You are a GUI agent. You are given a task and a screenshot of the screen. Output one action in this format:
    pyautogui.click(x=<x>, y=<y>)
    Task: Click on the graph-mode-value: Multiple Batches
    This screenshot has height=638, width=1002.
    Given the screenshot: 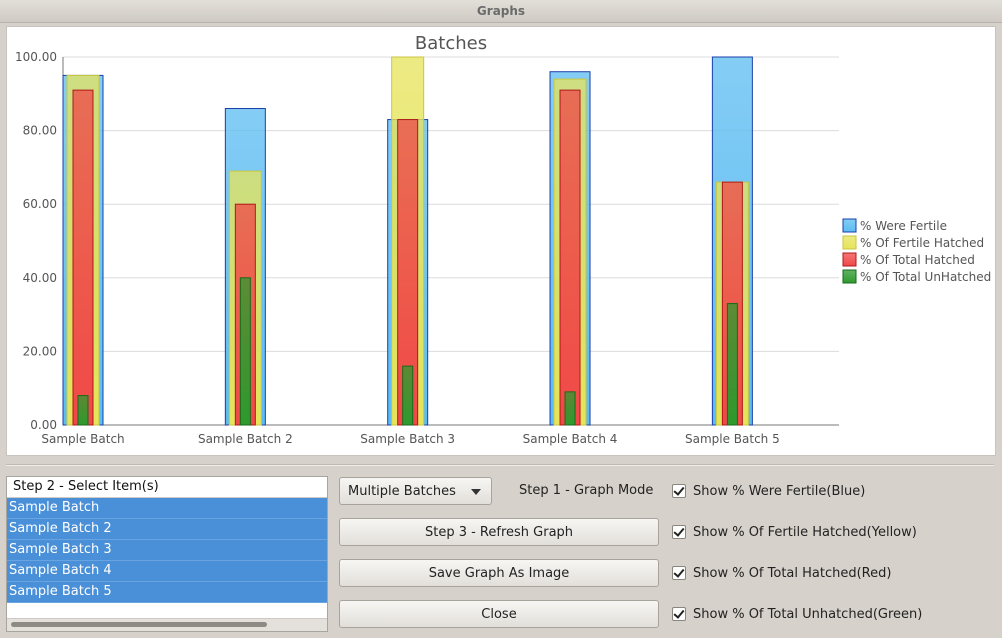 What is the action you would take?
    pyautogui.click(x=402, y=491)
    